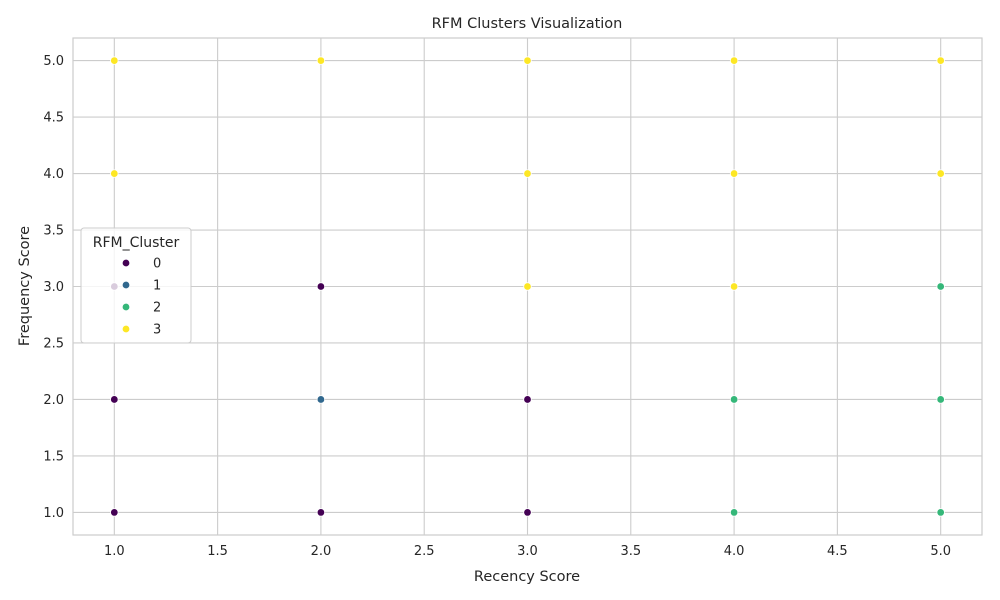  I want to click on x-tick-label: 1.5, so click(217, 551).